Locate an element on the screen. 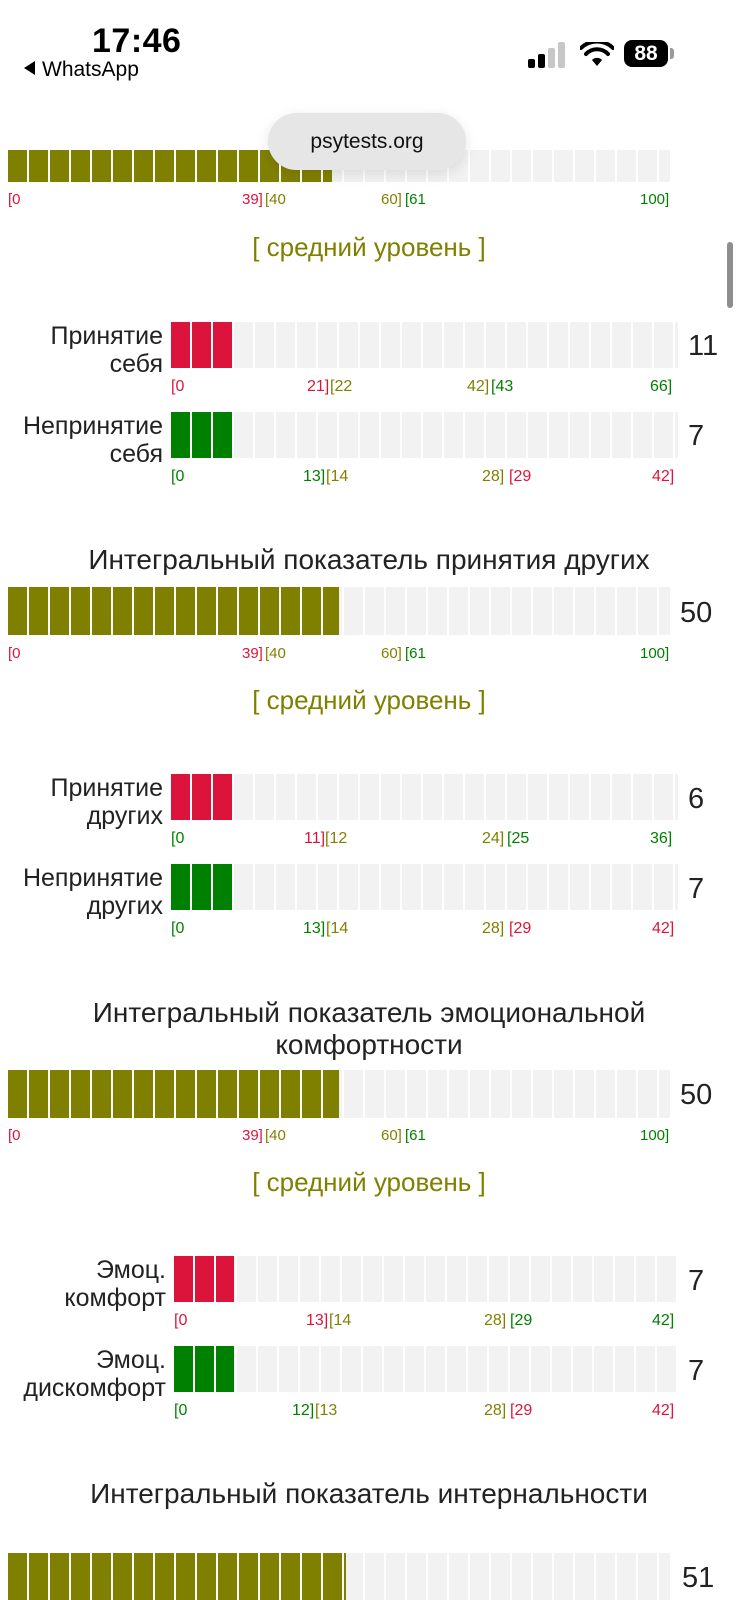  scale-label: 11] is located at coordinates (315, 838).